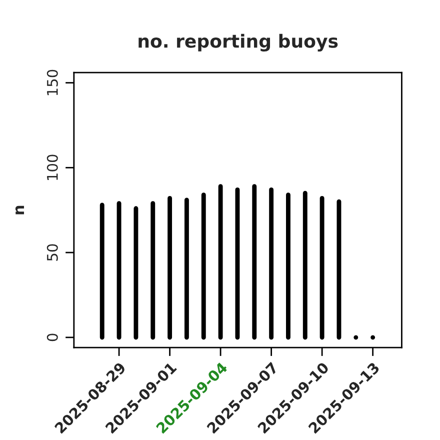 This screenshot has width=440, height=440. What do you see at coordinates (52, 167) in the screenshot?
I see `y-tick-label: 100` at bounding box center [52, 167].